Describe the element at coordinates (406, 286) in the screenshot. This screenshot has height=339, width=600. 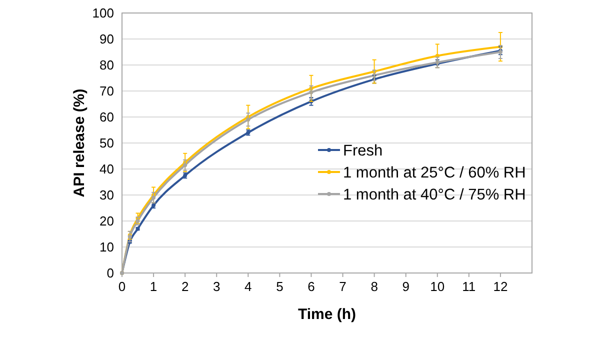
I see `x-tick-label: 9` at that location.